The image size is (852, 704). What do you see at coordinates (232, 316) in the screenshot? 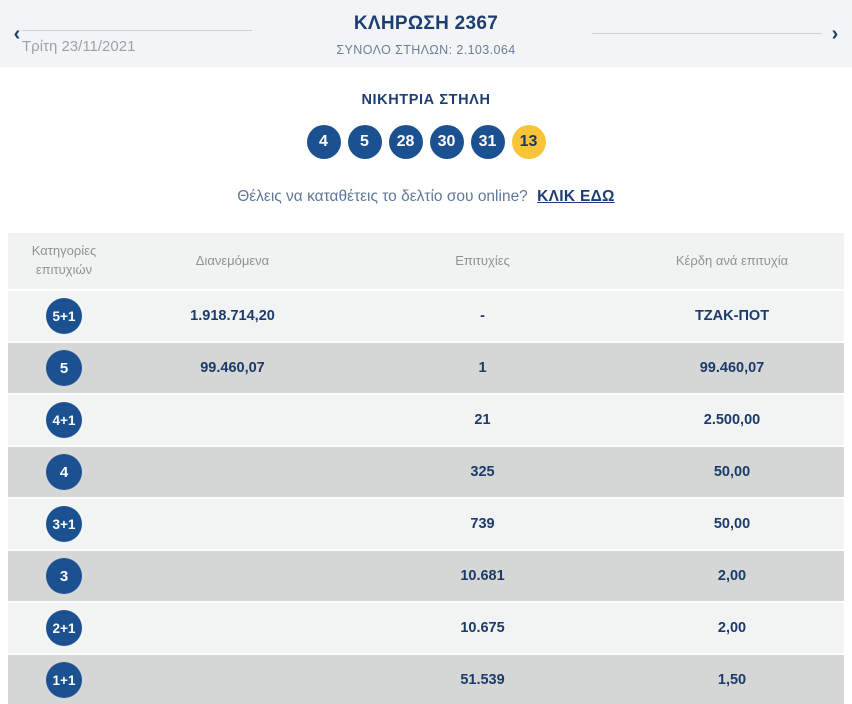
I see `distributed-cell: 1.918.714,20` at bounding box center [232, 316].